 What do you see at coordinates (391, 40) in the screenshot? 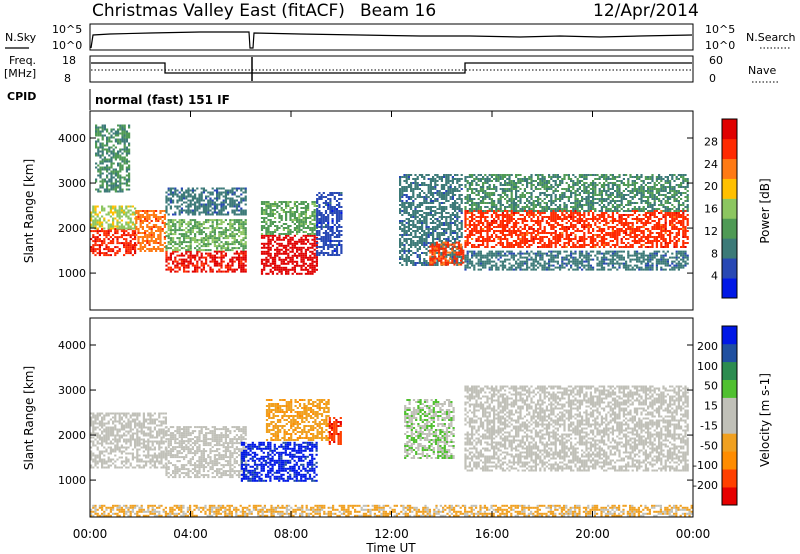
I see `nsky-trace` at bounding box center [391, 40].